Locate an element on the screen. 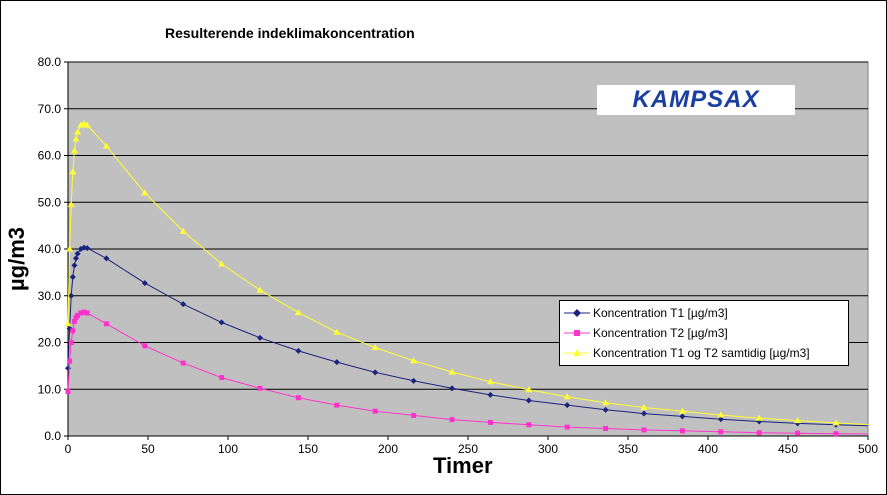  y-tick-label: 40.0 is located at coordinates (50, 249).